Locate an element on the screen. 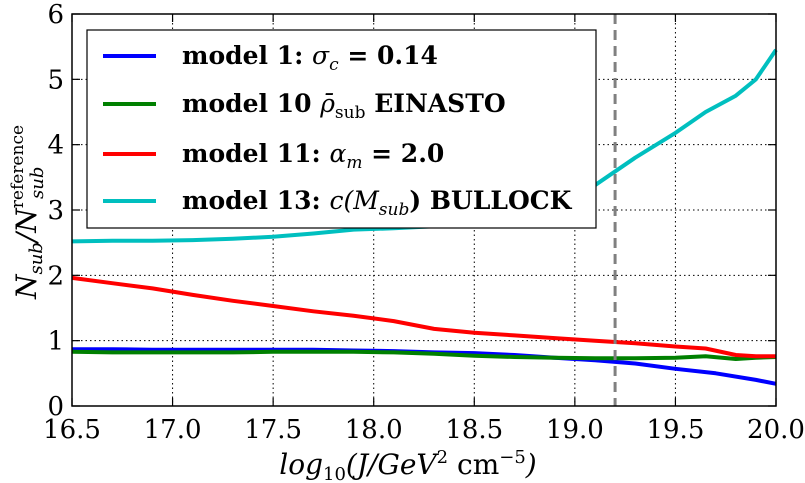 The width and height of the screenshot is (805, 483). y-tick-label: 6 is located at coordinates (55, 15).